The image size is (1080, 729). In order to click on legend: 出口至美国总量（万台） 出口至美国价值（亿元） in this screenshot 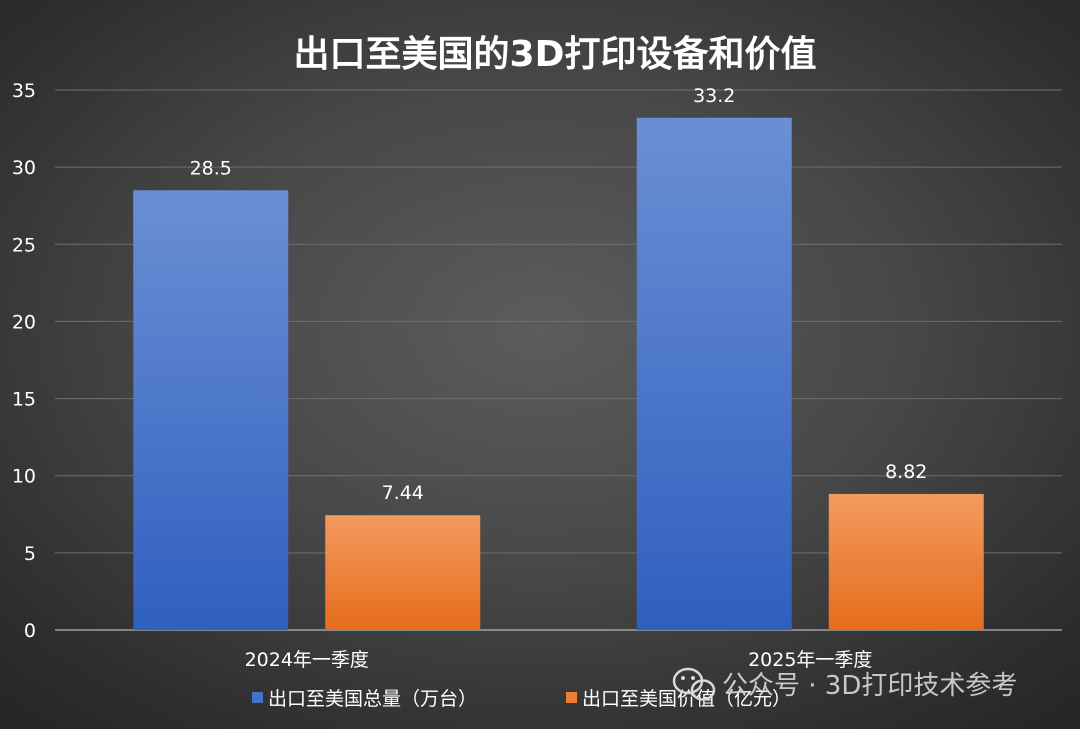, I will do `click(521, 699)`.